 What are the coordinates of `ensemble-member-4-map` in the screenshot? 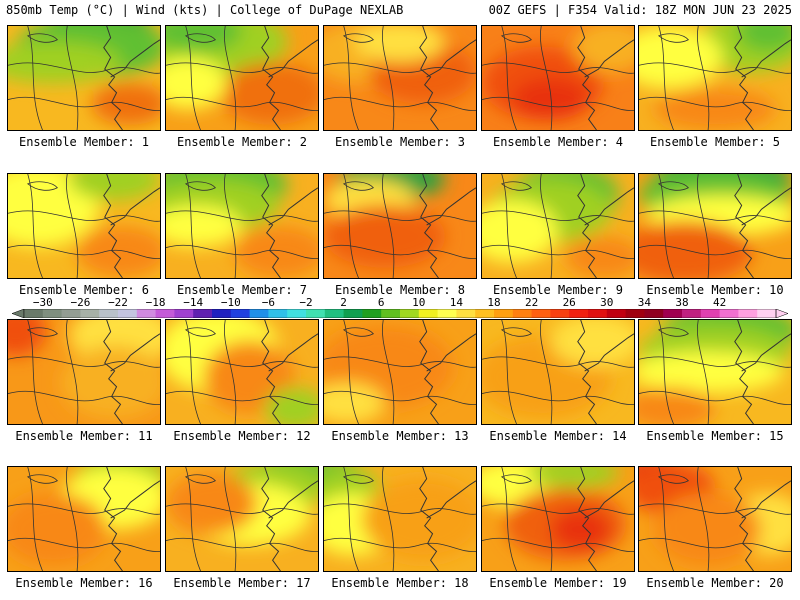 It's located at (558, 78).